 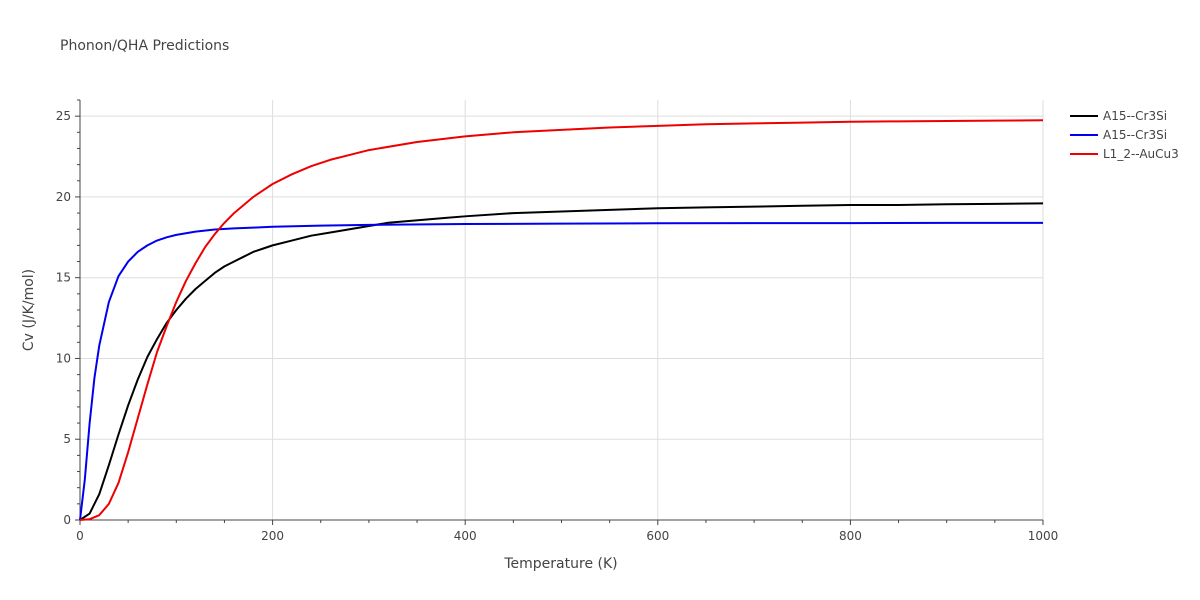 I want to click on x-tick-label-2: 400, so click(x=465, y=536).